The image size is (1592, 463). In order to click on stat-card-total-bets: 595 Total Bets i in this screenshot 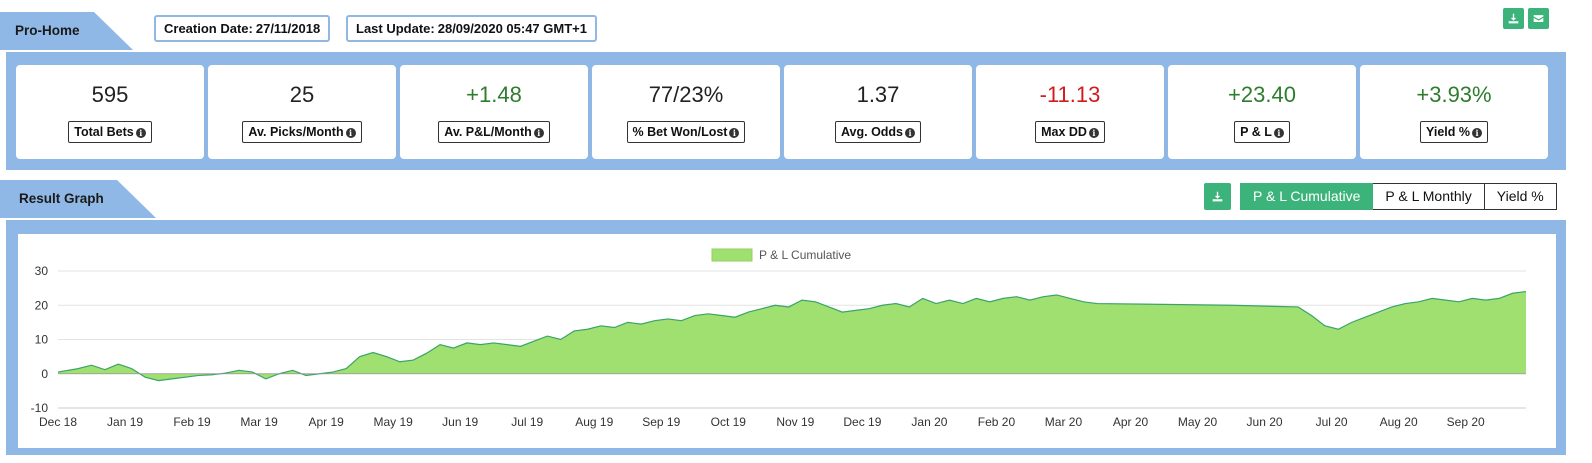, I will do `click(110, 112)`.